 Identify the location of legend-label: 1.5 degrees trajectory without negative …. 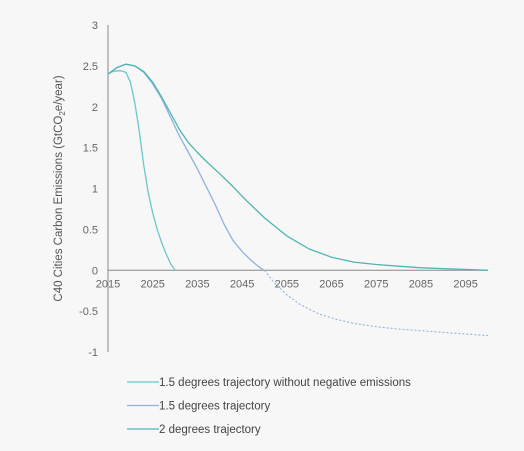
(285, 383).